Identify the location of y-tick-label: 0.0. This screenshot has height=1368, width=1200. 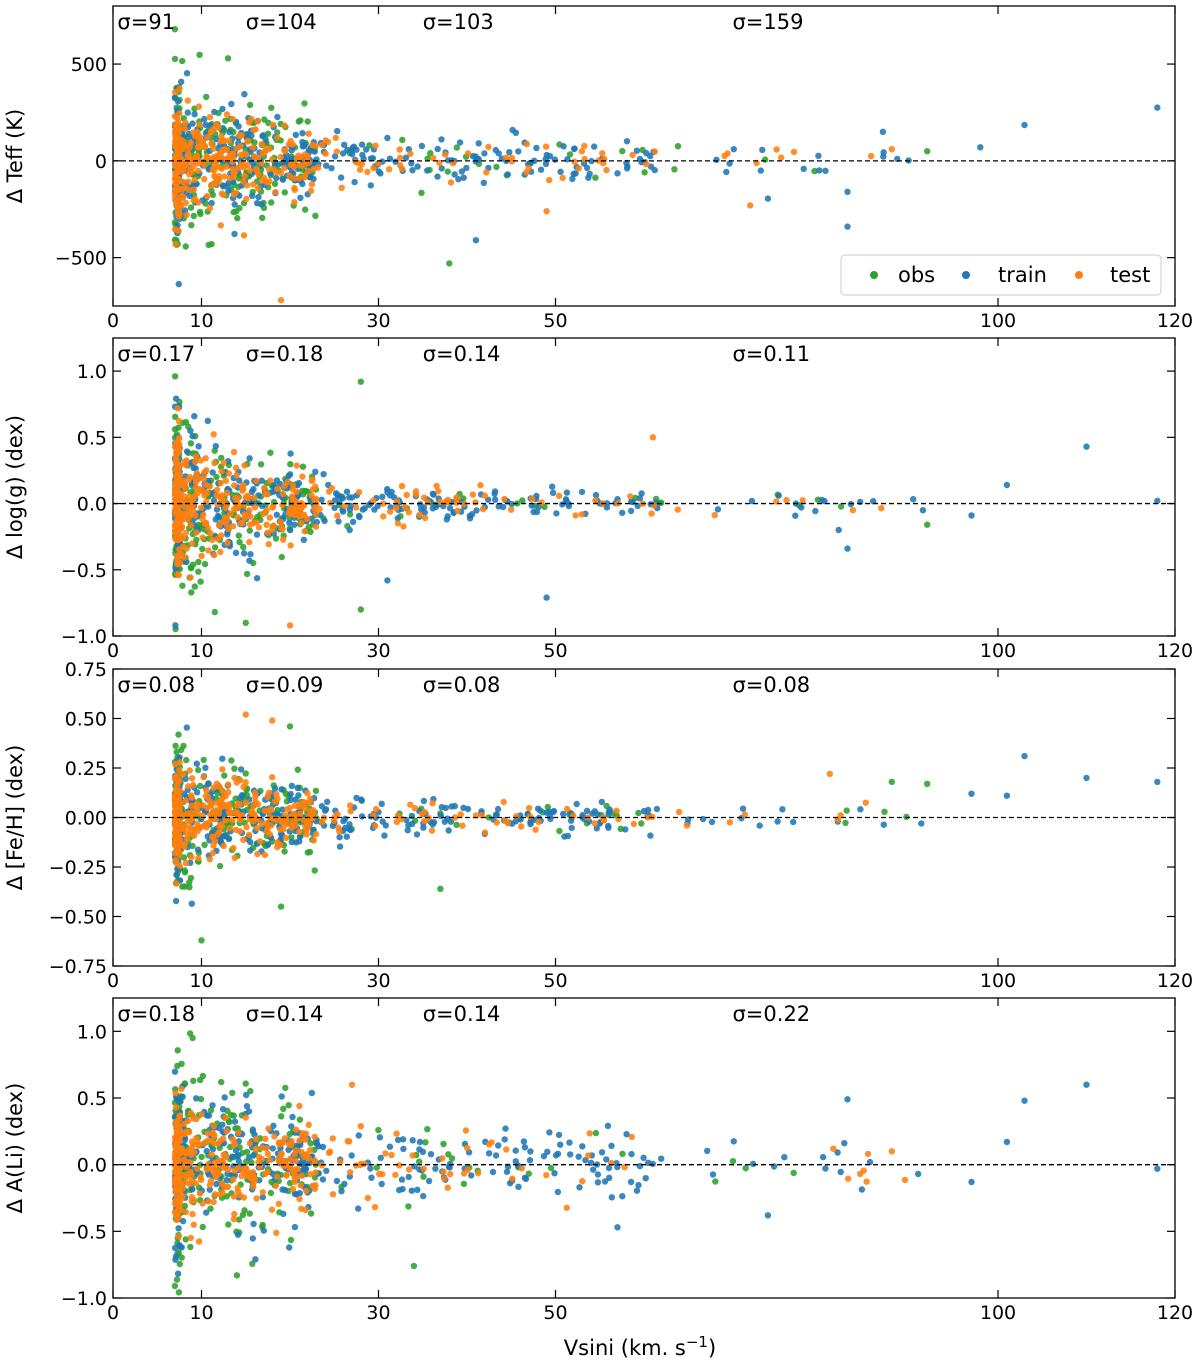
(92, 1166).